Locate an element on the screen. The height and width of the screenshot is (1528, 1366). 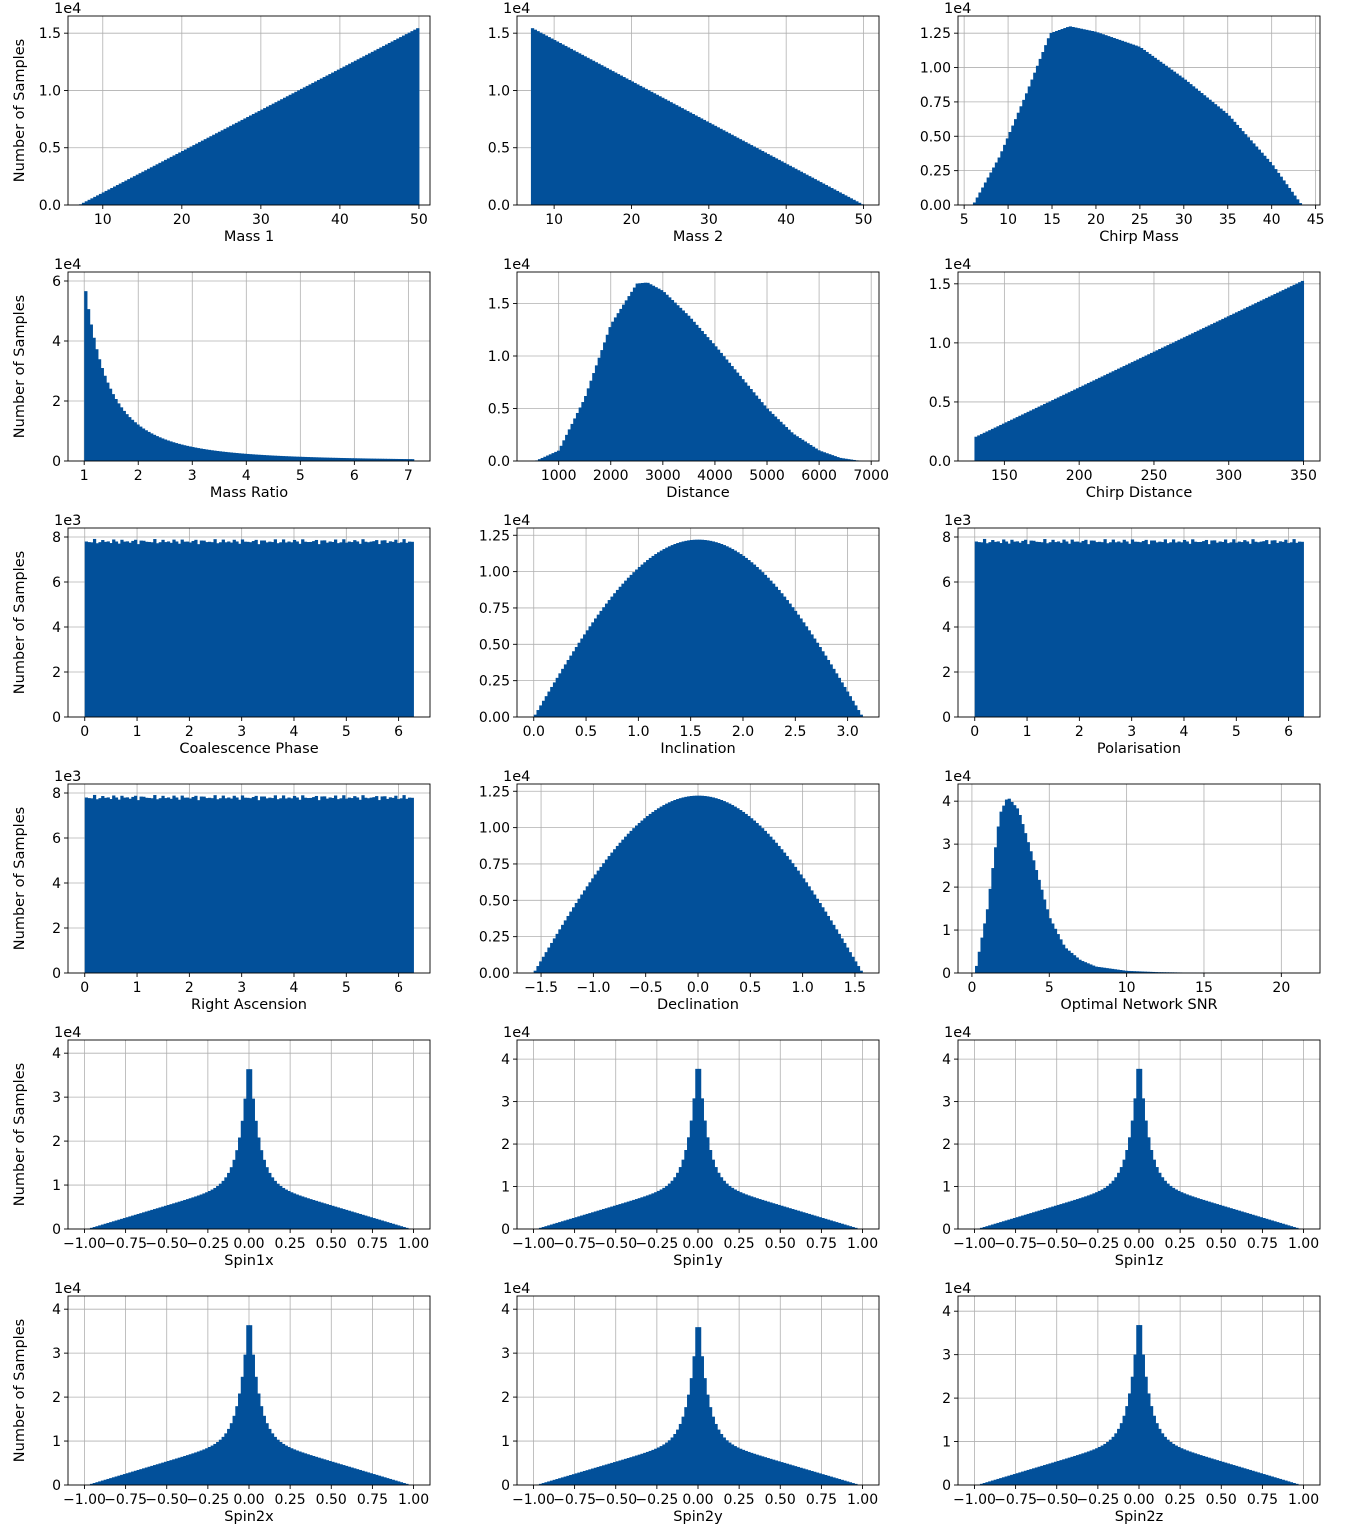
x-tick-label: 10 is located at coordinates (554, 220).